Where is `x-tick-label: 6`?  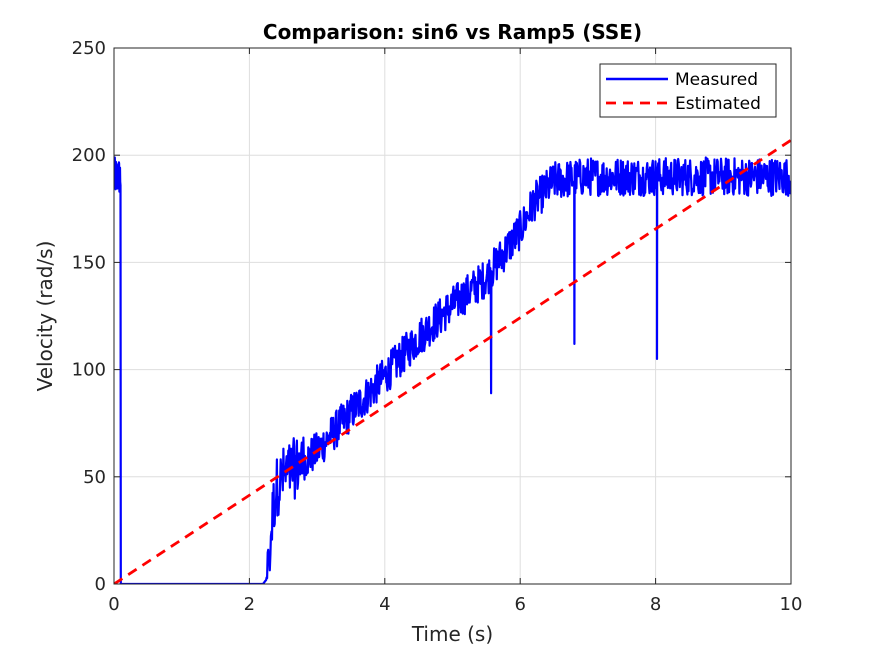
x-tick-label: 6 is located at coordinates (519, 604).